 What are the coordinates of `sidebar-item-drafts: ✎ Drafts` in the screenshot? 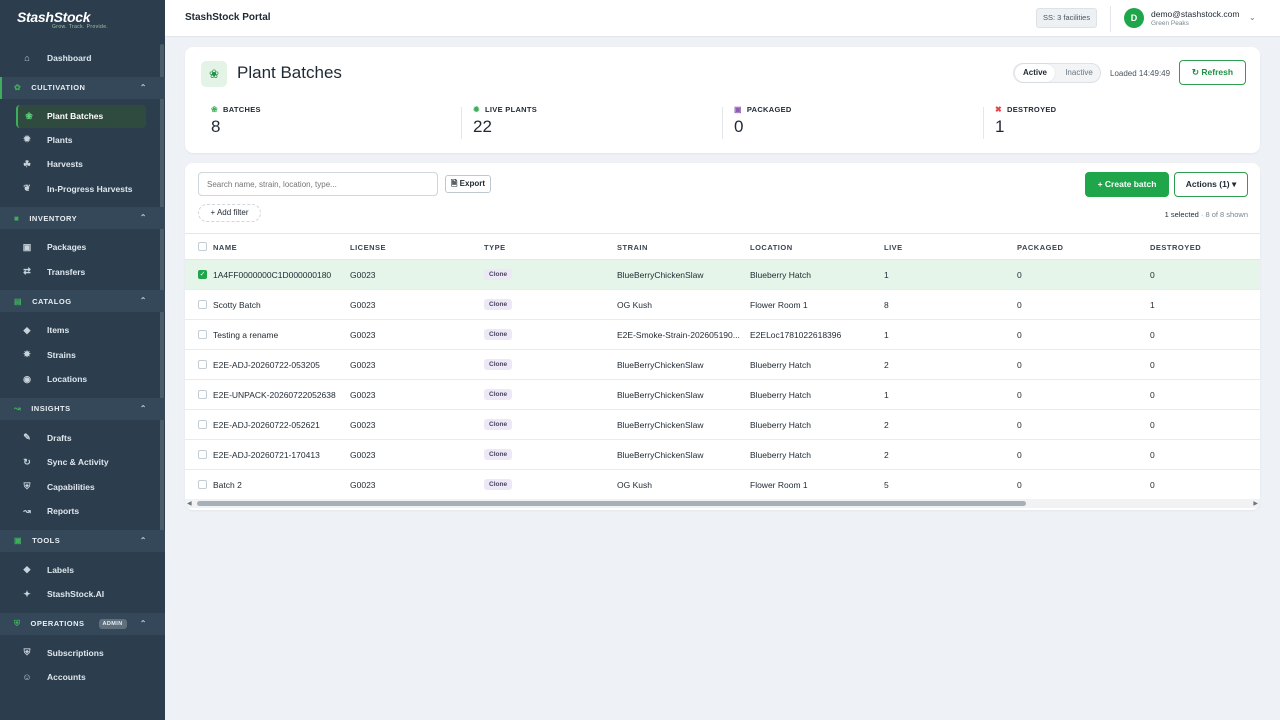 It's located at (82, 438).